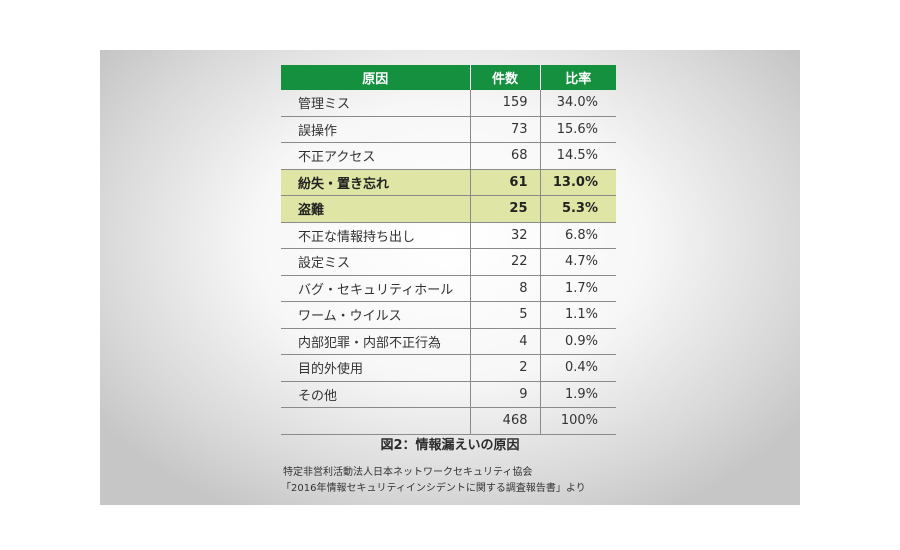  Describe the element at coordinates (408, 472) in the screenshot. I see `source-line-1: 特定非営利活動法人日本ネットワークセキュリティ協会` at that location.